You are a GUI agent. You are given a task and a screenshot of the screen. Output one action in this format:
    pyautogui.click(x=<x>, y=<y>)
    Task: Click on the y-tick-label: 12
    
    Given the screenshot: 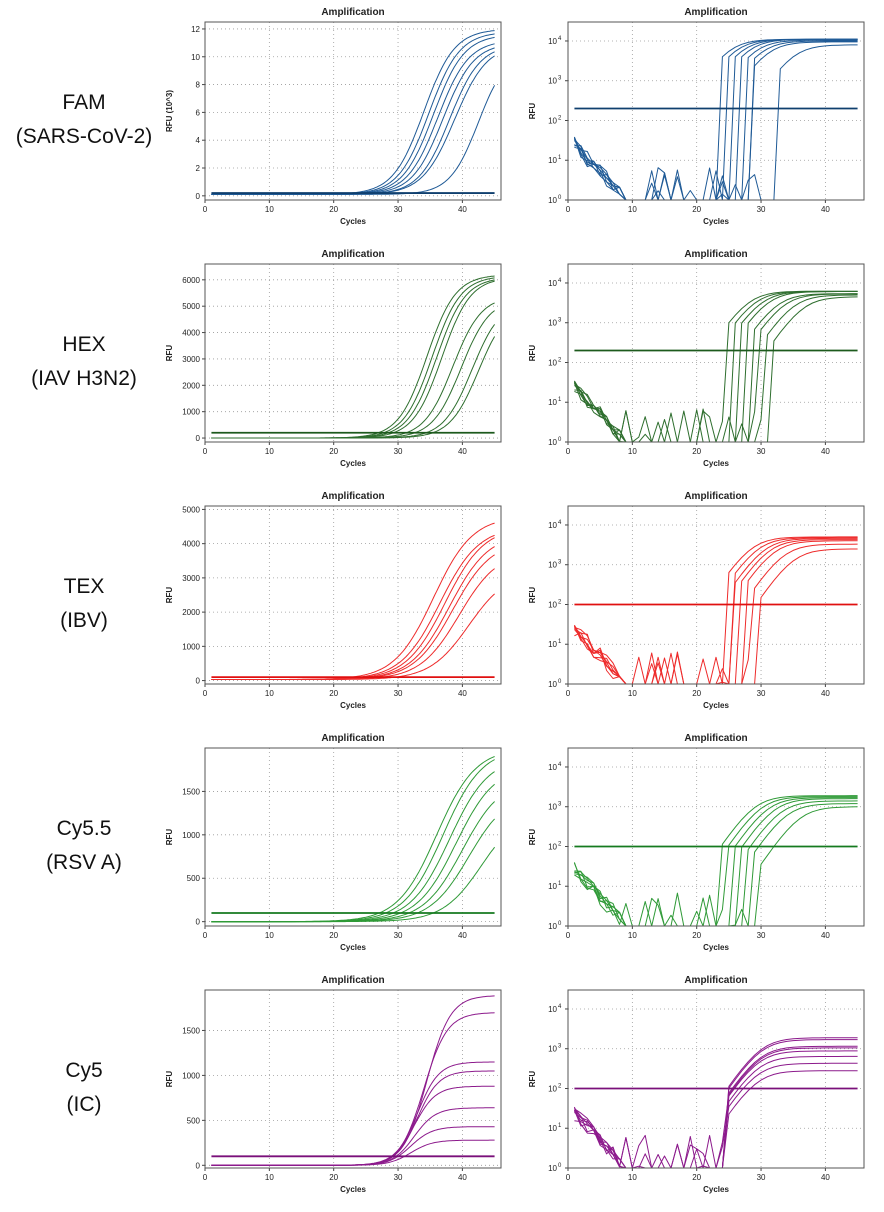 What is the action you would take?
    pyautogui.click(x=195, y=29)
    